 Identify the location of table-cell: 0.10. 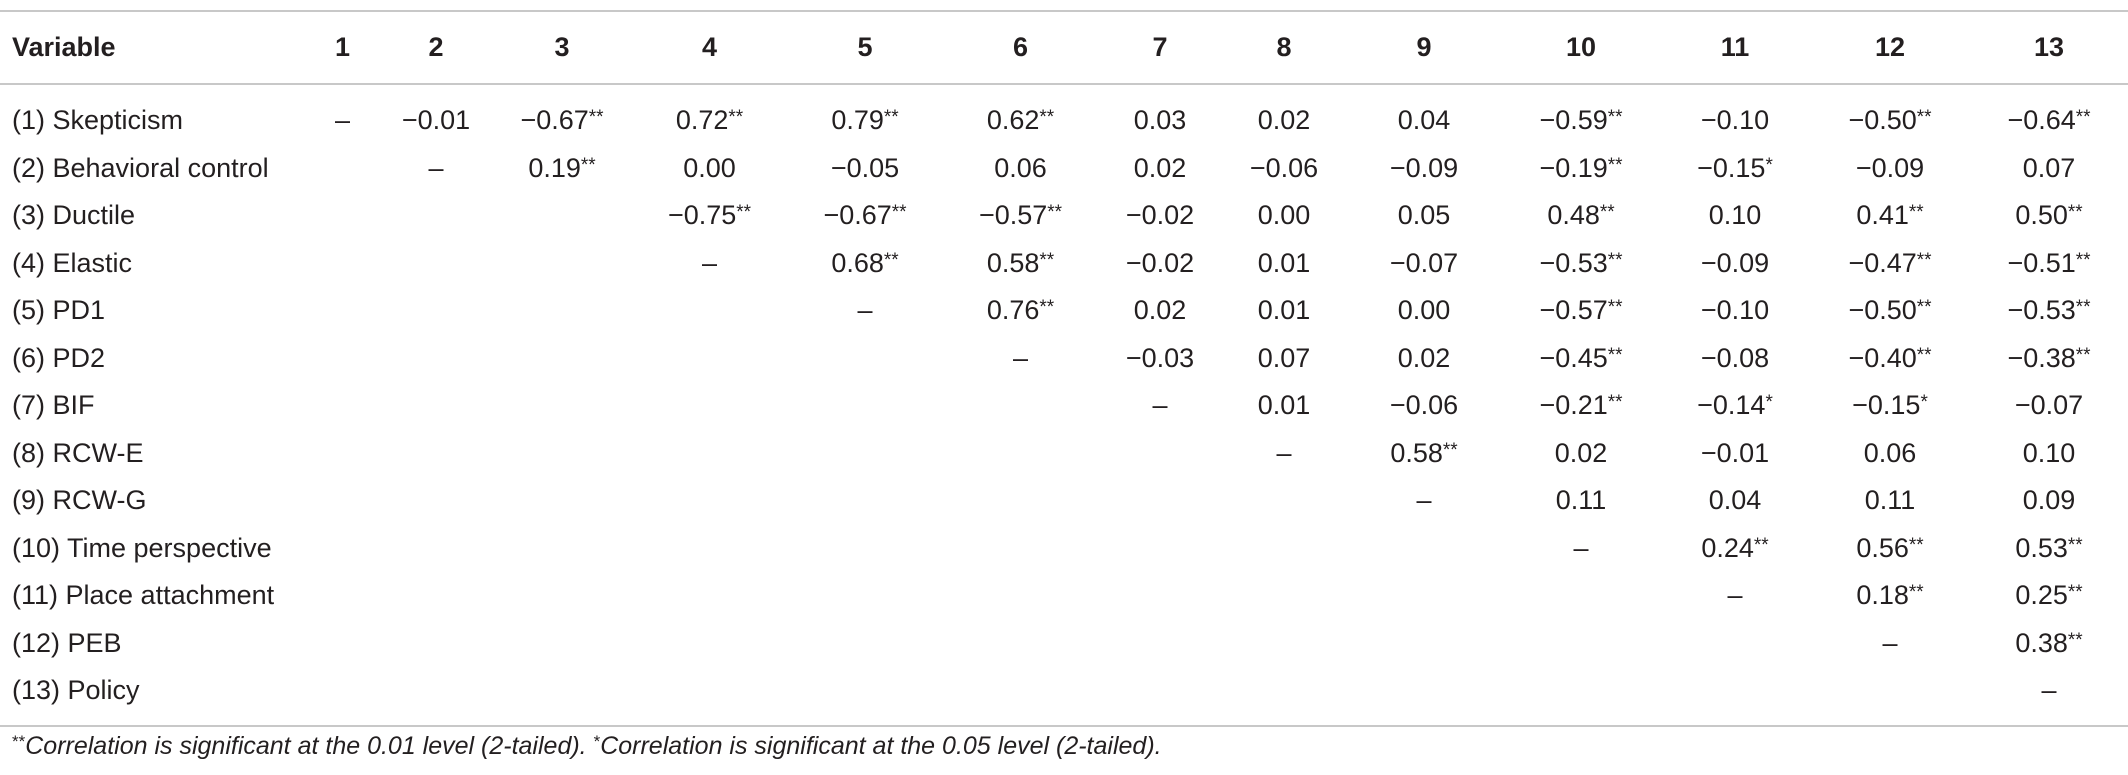
(2049, 454).